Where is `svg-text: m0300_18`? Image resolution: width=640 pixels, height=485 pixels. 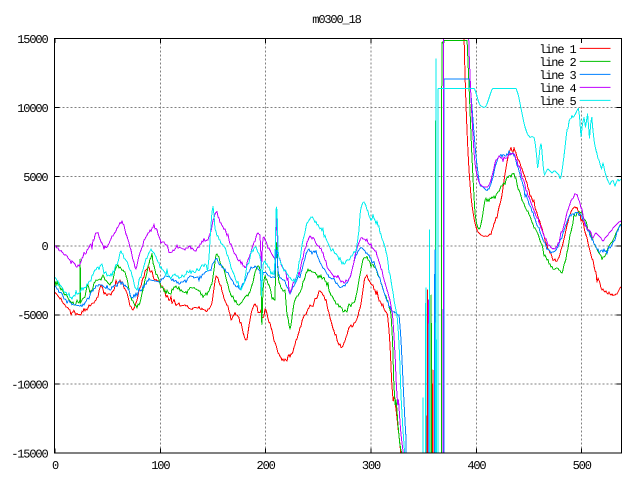 svg-text: m0300_18 is located at coordinates (336, 20).